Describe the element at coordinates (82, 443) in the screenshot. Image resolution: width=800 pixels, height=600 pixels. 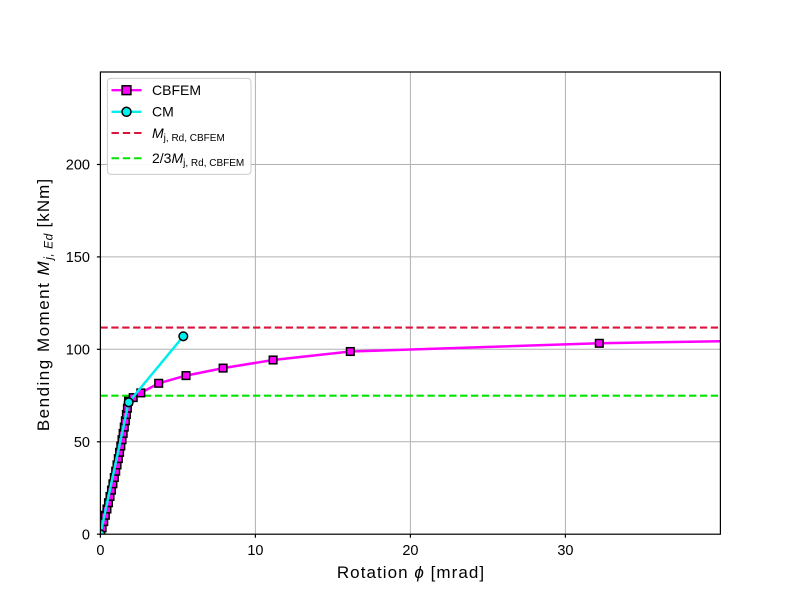
I see `svg-text: 50` at that location.